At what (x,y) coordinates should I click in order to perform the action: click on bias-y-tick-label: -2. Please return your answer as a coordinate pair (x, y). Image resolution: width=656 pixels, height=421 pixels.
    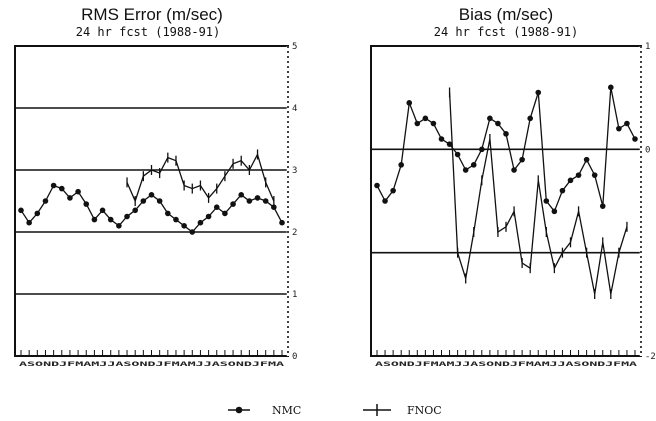
    Looking at the image, I should click on (650, 357).